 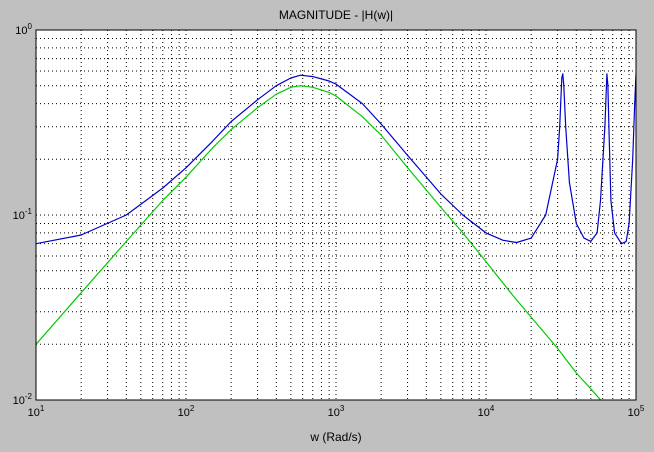 I want to click on x-tick-label: 10³, so click(x=336, y=411).